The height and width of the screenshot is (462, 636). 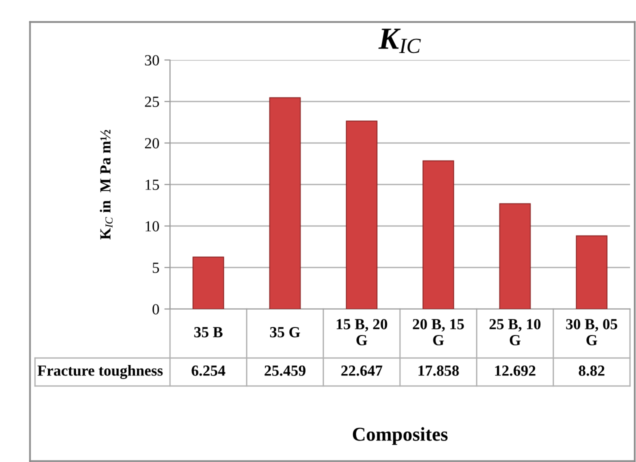 What do you see at coordinates (285, 332) in the screenshot?
I see `x-tick-label: 35 G` at bounding box center [285, 332].